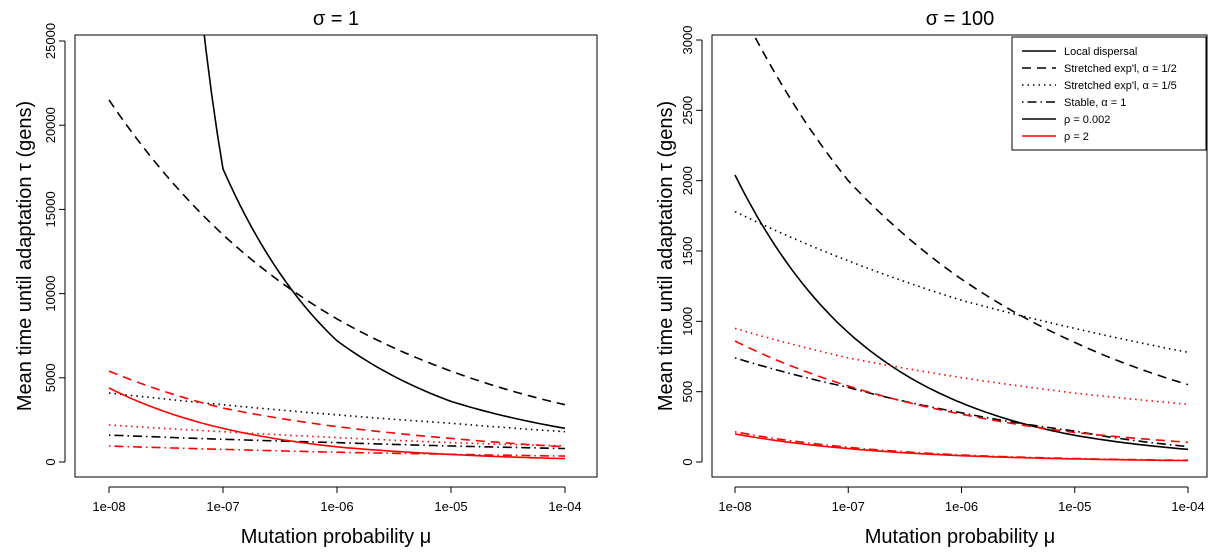 Image resolution: width=1210 pixels, height=555 pixels. I want to click on y-tick-label: 15000, so click(50, 209).